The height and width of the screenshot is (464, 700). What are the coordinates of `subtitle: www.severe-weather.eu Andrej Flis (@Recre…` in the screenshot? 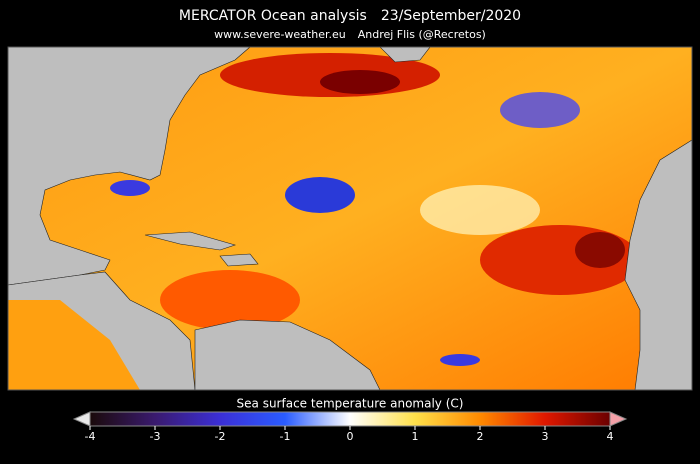 It's located at (350, 34).